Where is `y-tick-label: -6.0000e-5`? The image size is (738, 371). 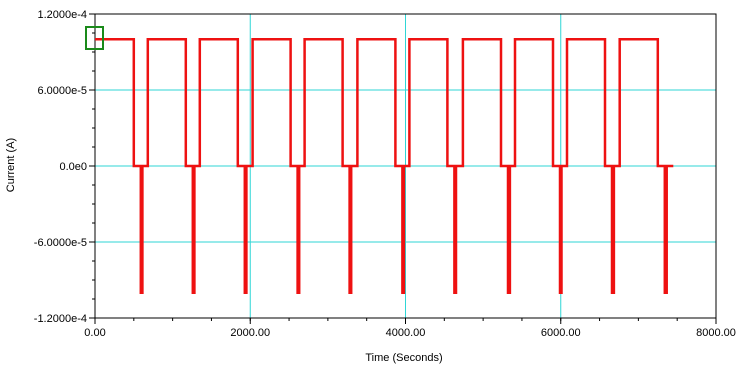
y-tick-label: -6.0000e-5 is located at coordinates (60, 243).